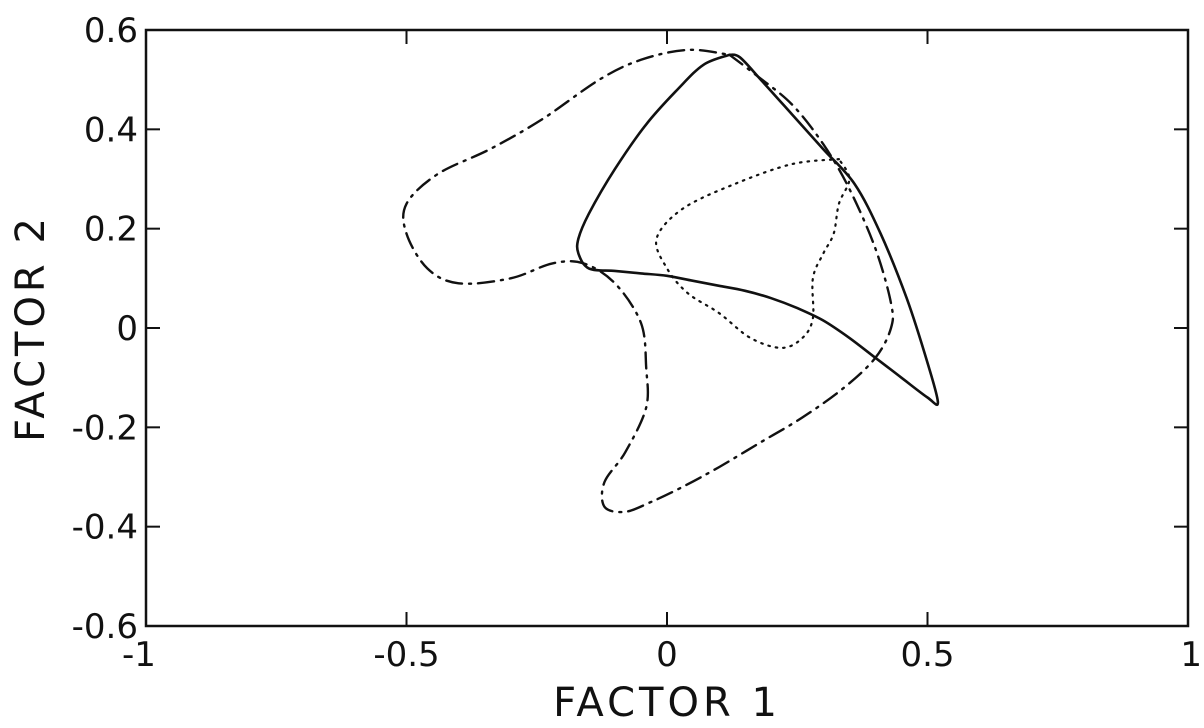  I want to click on y-tick-label: -0.2, so click(105, 428).